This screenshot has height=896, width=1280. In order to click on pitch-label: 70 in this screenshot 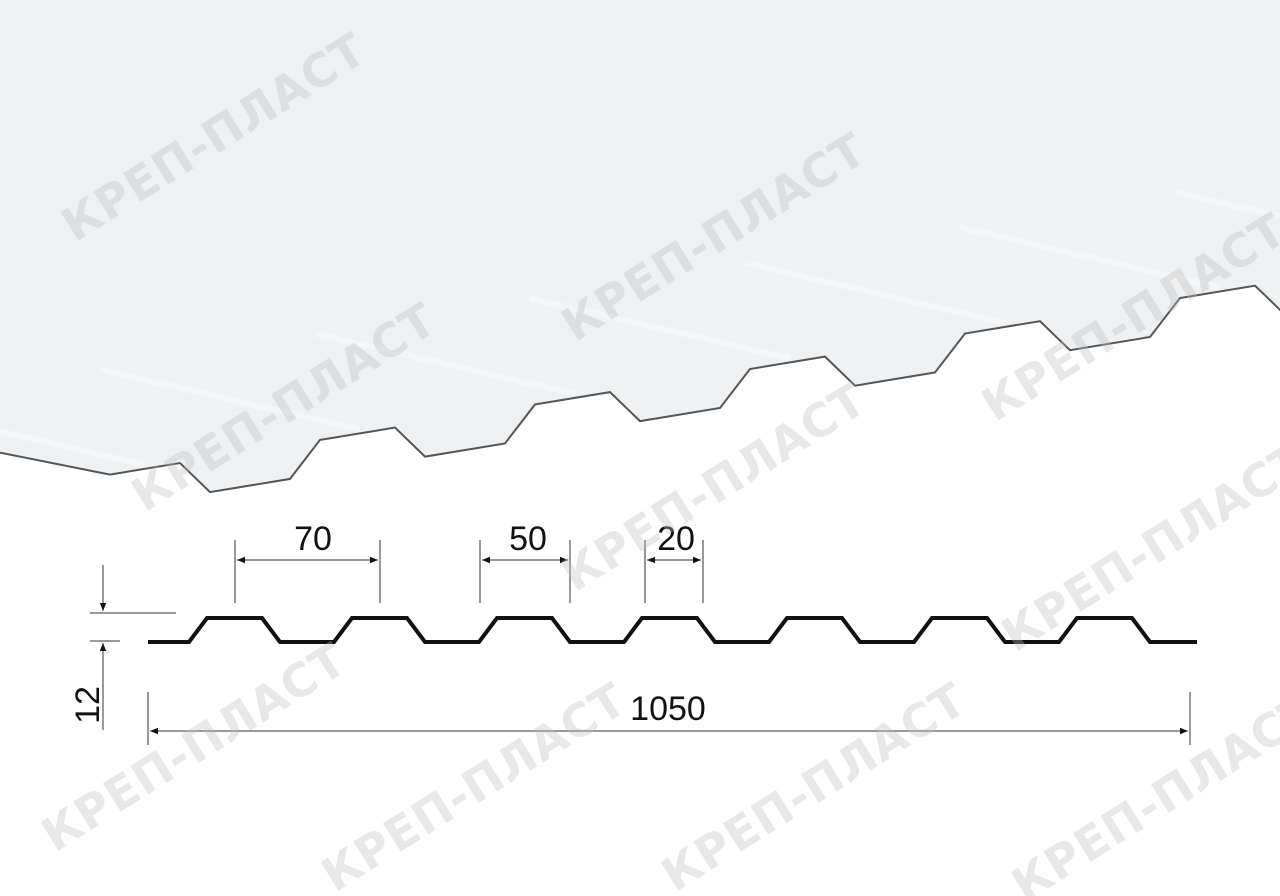, I will do `click(313, 539)`.